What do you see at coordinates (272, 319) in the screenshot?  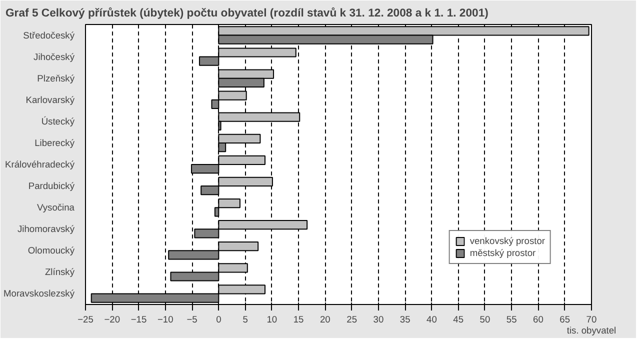 I see `x-tick-label: 10` at bounding box center [272, 319].